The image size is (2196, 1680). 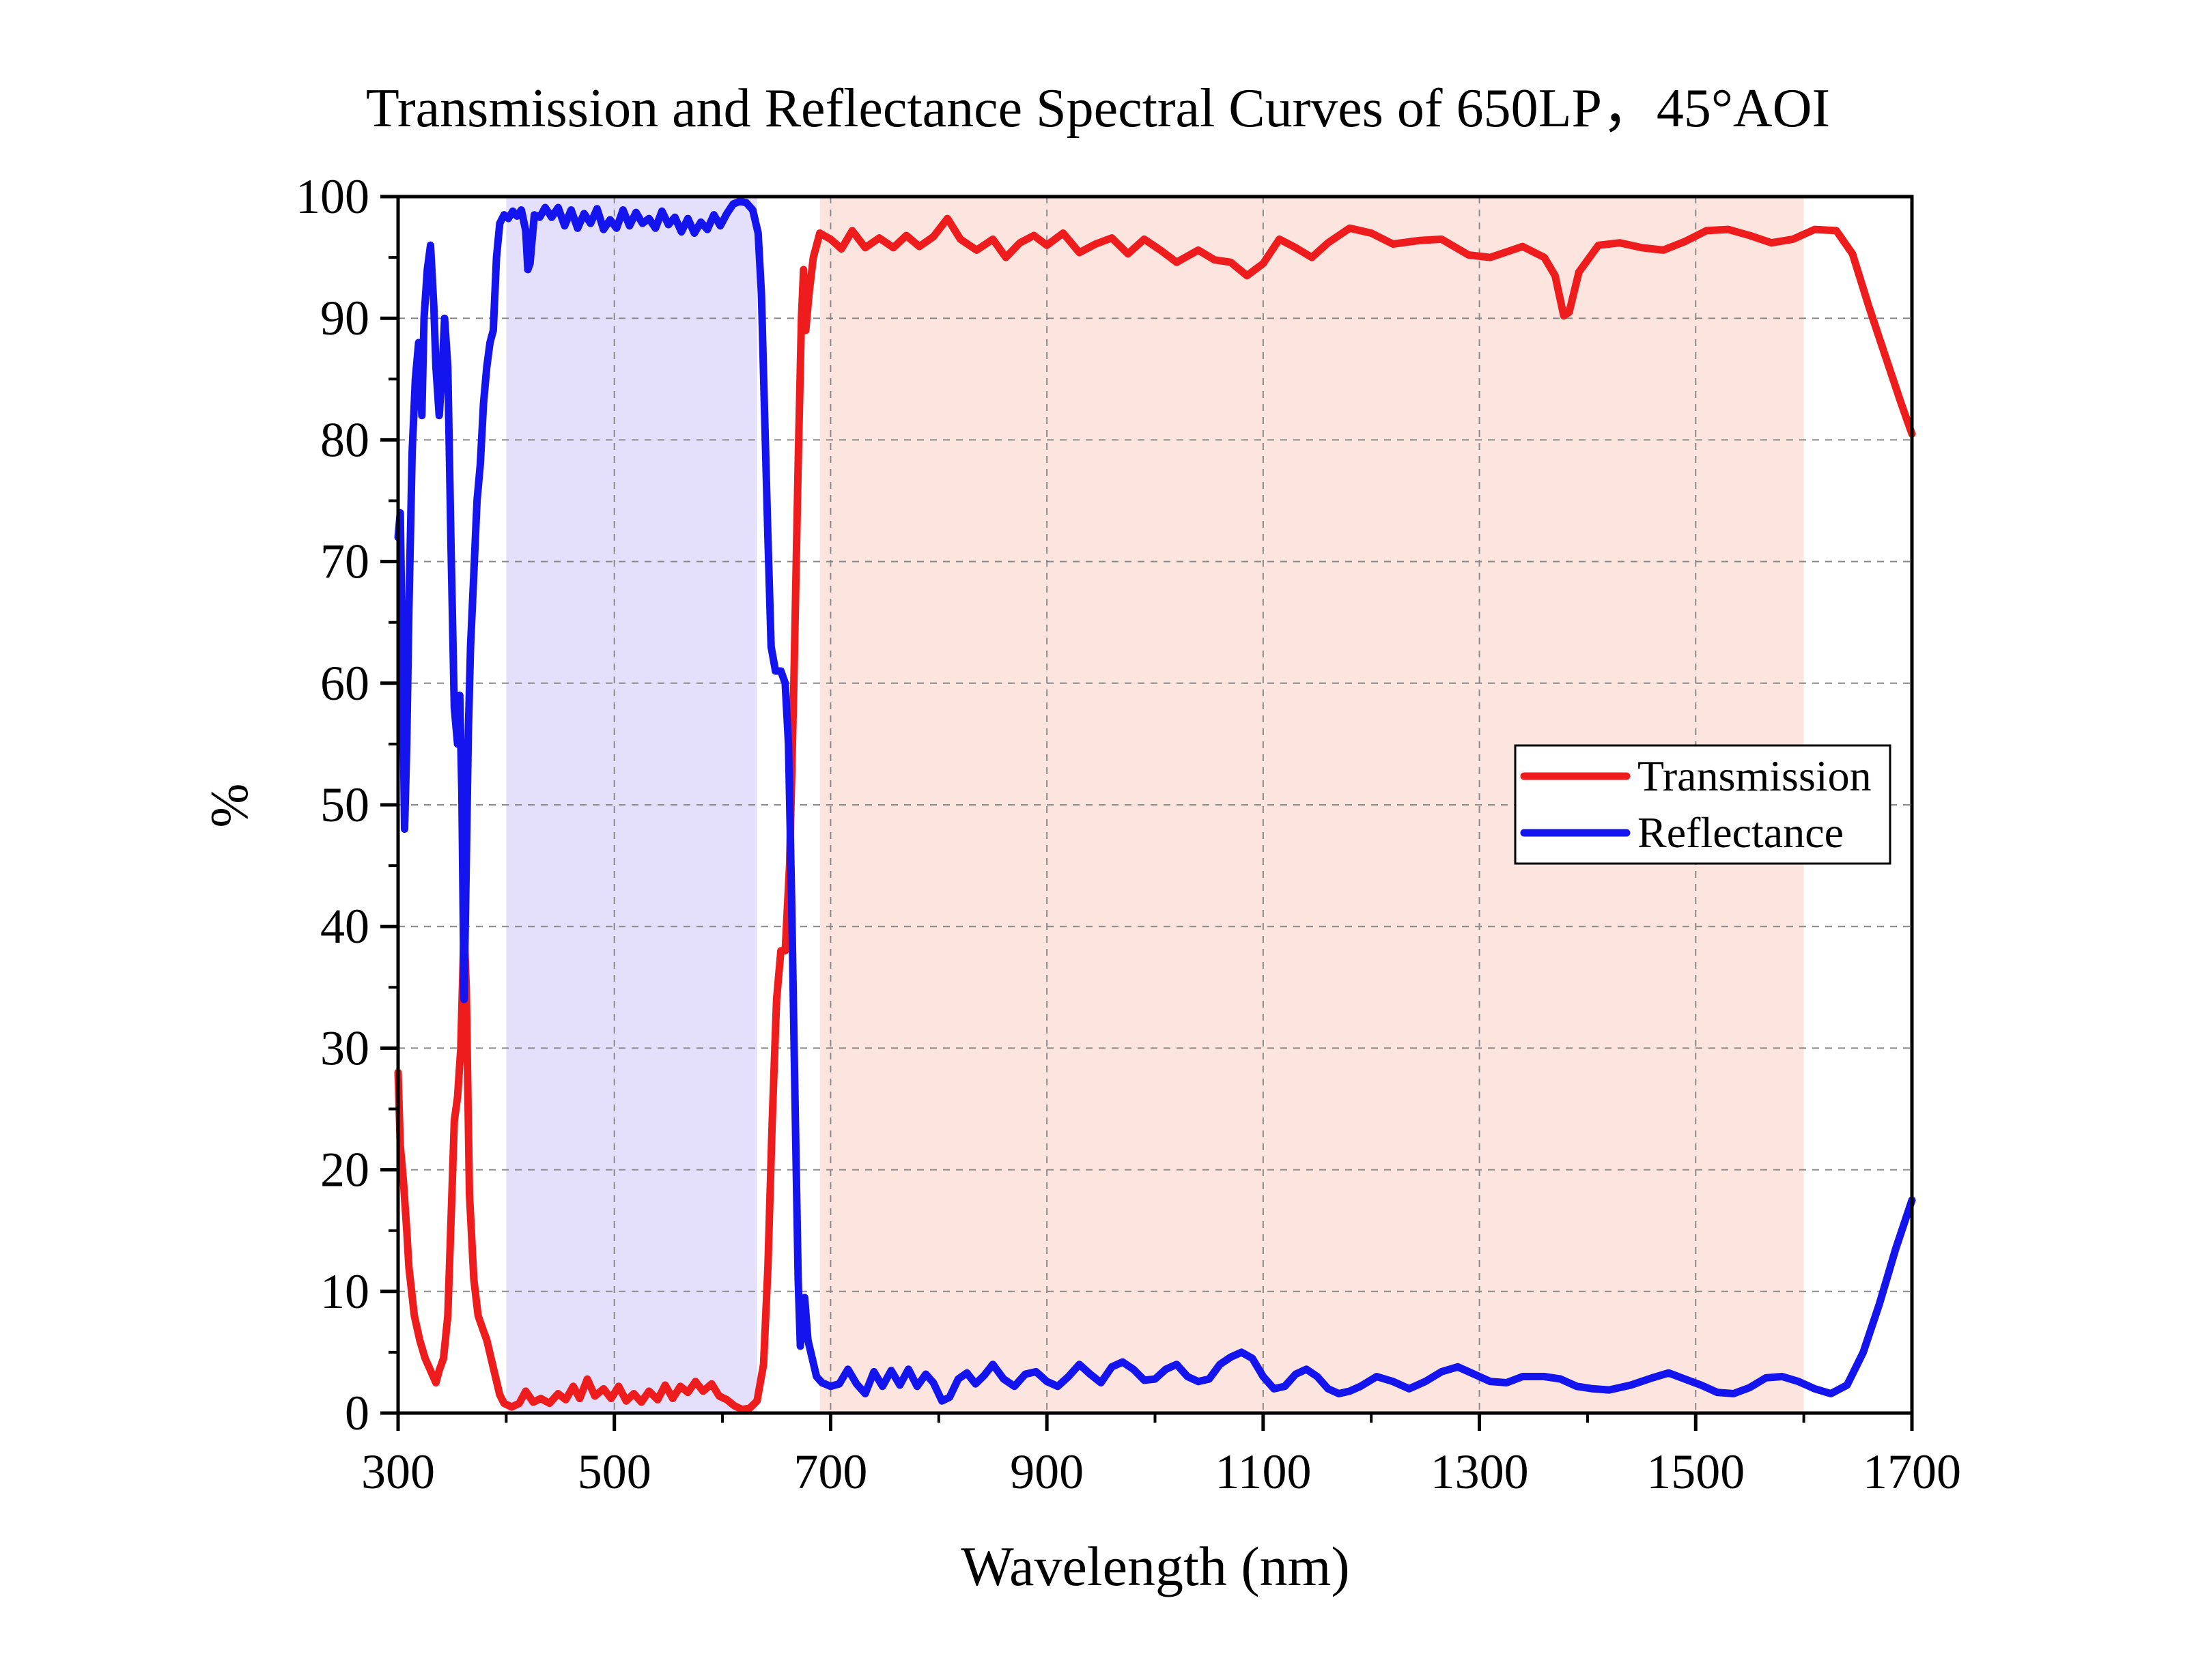 What do you see at coordinates (830, 1471) in the screenshot?
I see `x-tick-label-700: 700` at bounding box center [830, 1471].